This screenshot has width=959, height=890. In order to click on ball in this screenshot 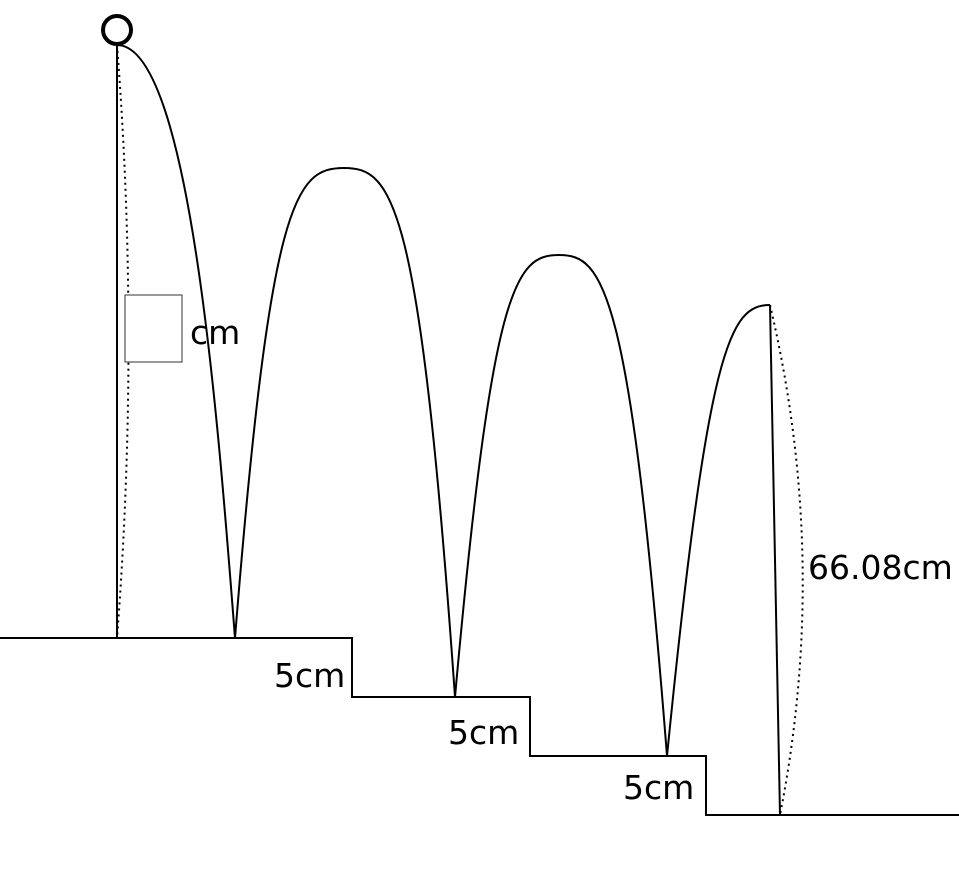, I will do `click(117, 30)`.